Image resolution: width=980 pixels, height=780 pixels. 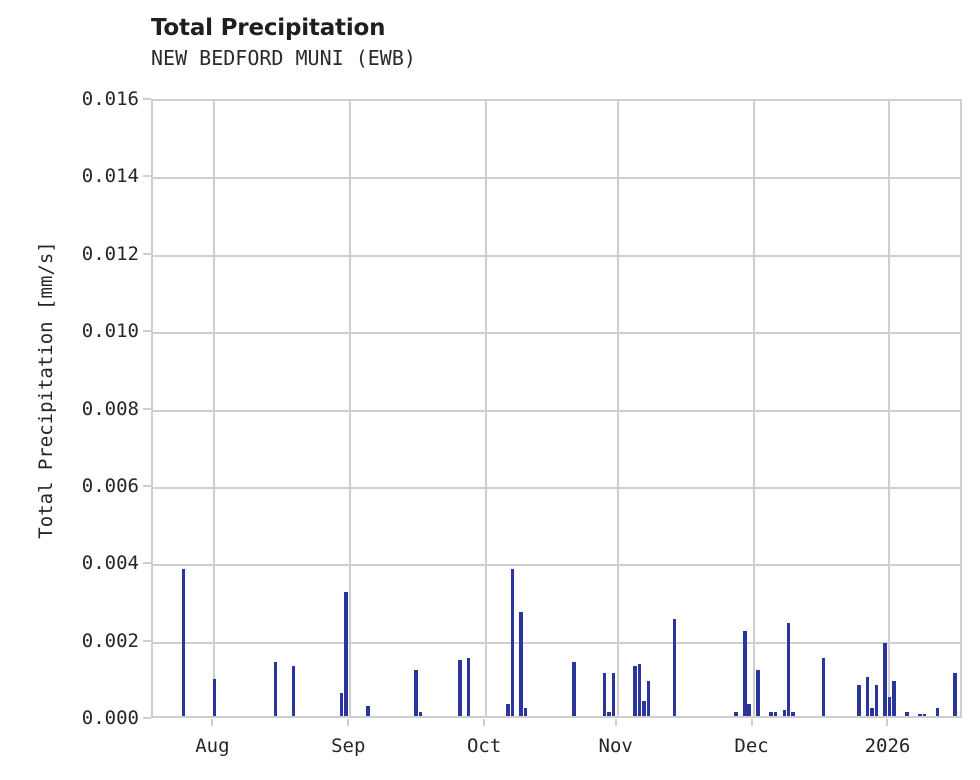 I want to click on y-axis-tick-label: 0.010, so click(x=110, y=331).